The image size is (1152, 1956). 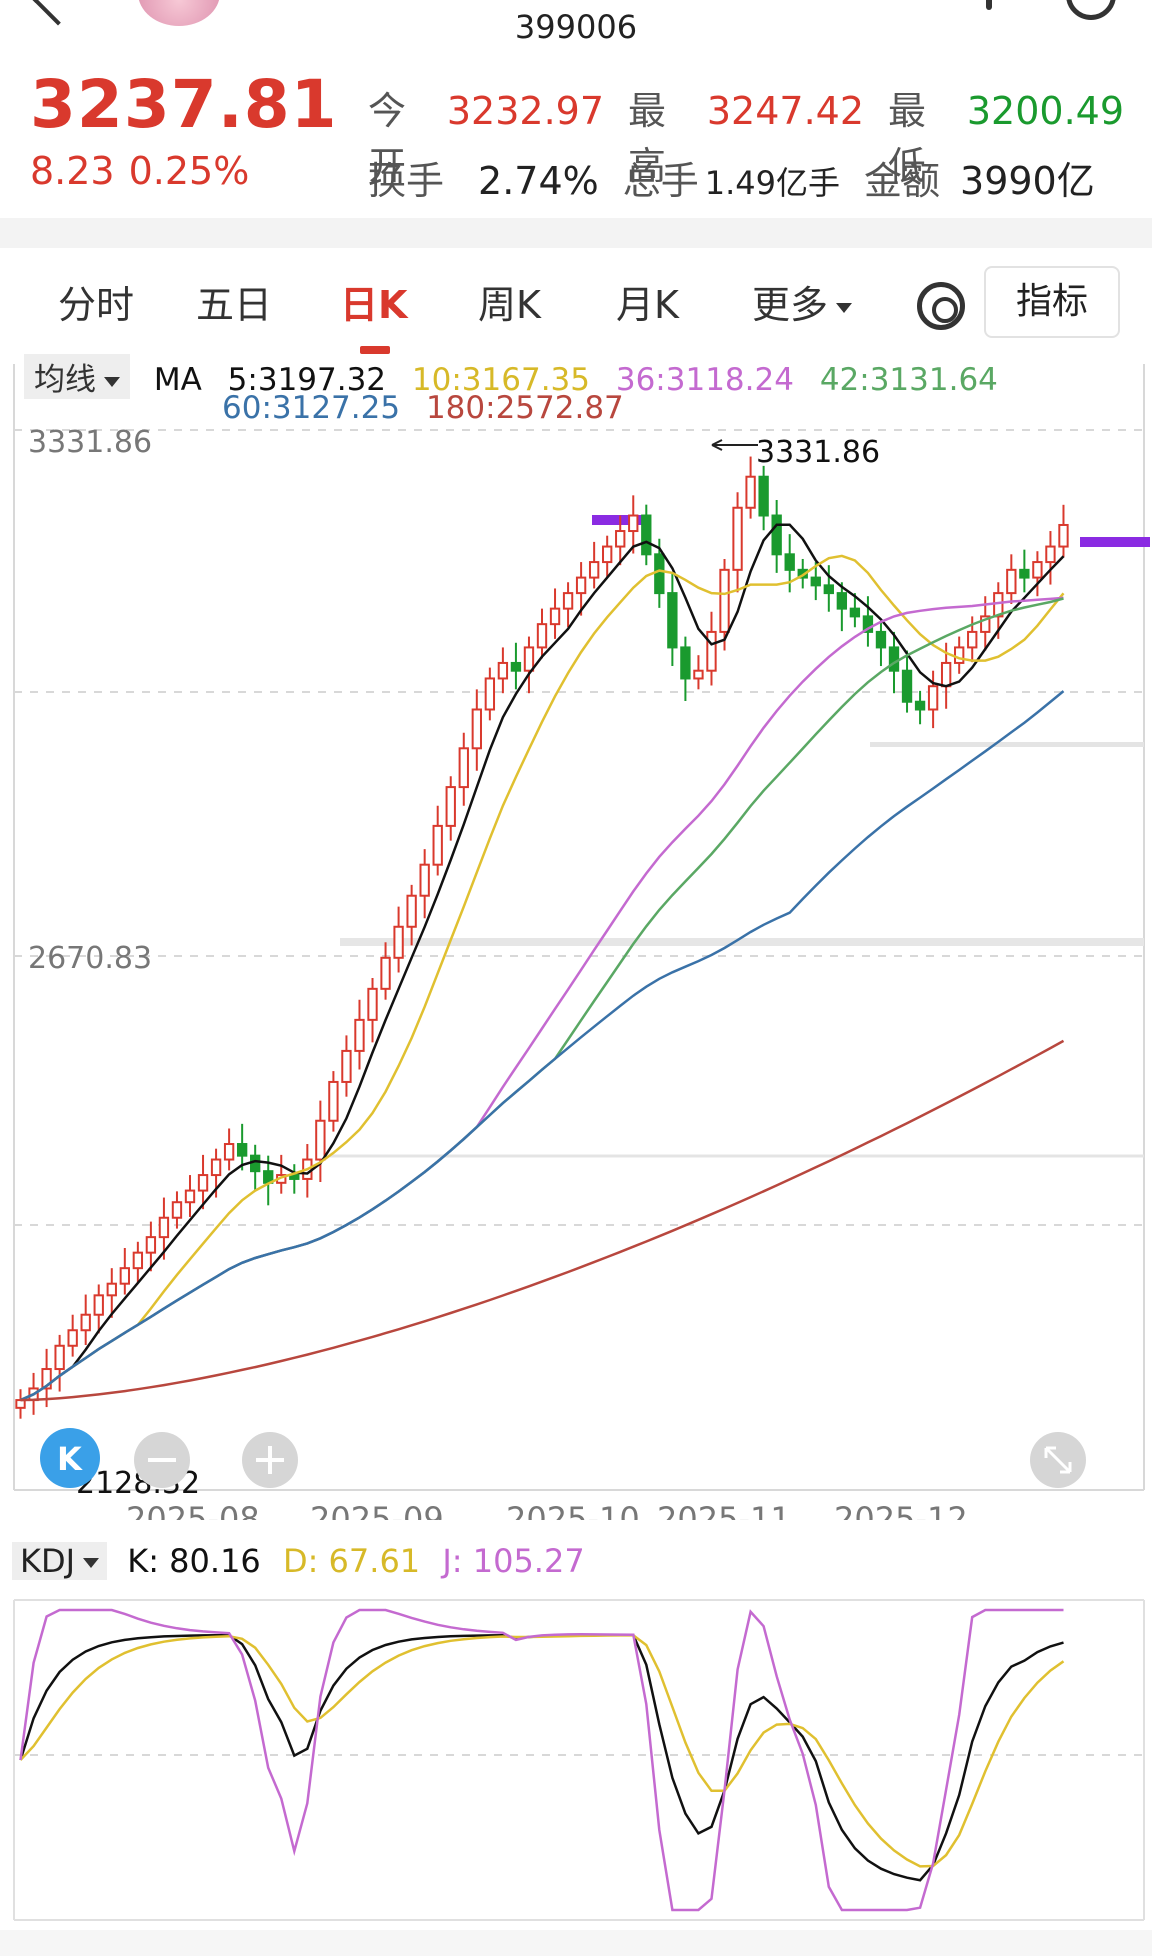 What do you see at coordinates (184, 129) in the screenshot?
I see `price-block: 3237.81 8.23 0.25%` at bounding box center [184, 129].